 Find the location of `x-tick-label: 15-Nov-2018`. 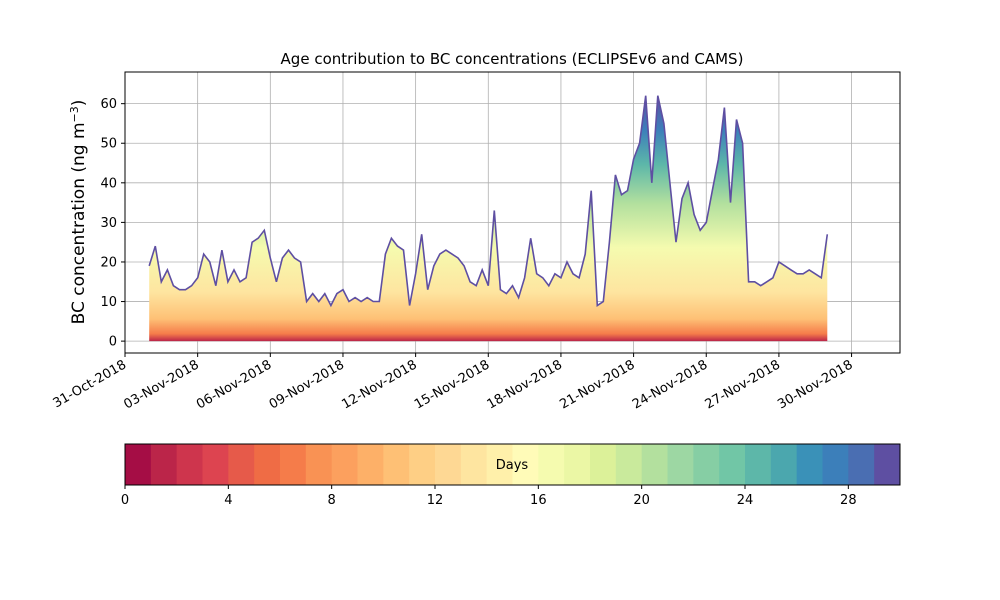

x-tick-label: 15-Nov-2018 is located at coordinates (452, 384).